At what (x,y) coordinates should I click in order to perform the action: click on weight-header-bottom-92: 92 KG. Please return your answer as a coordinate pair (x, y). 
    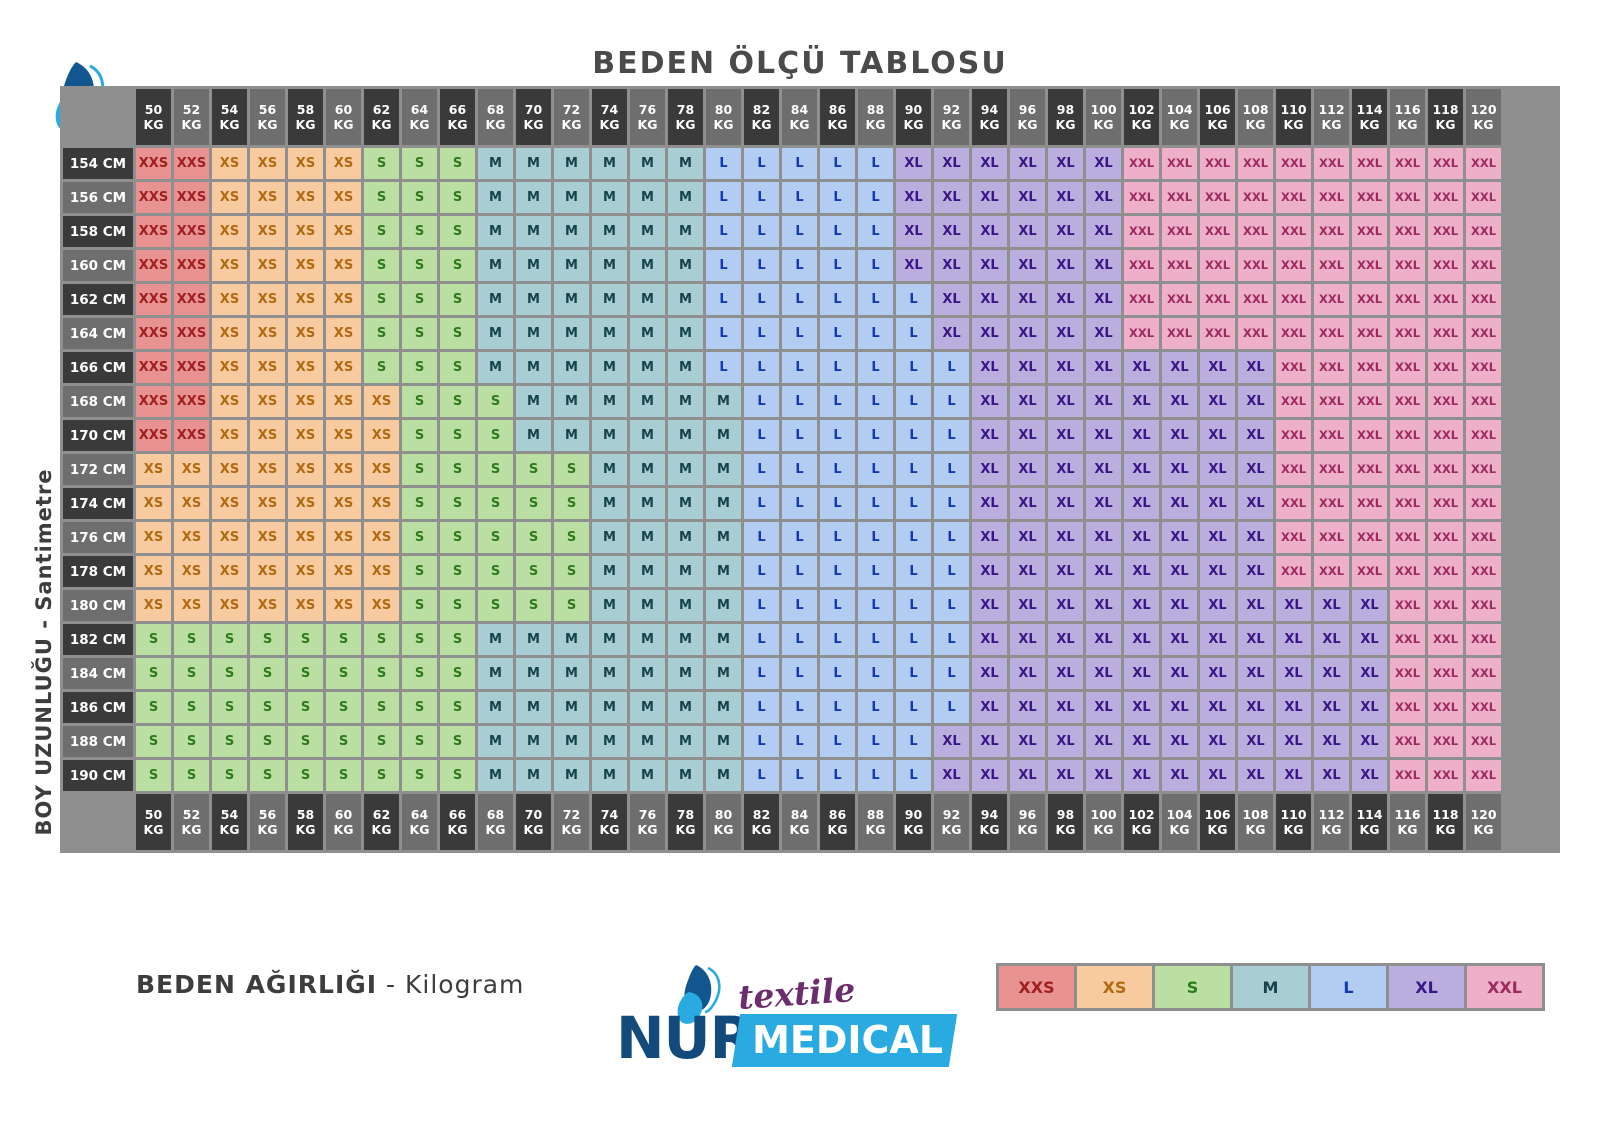
    Looking at the image, I should click on (951, 822).